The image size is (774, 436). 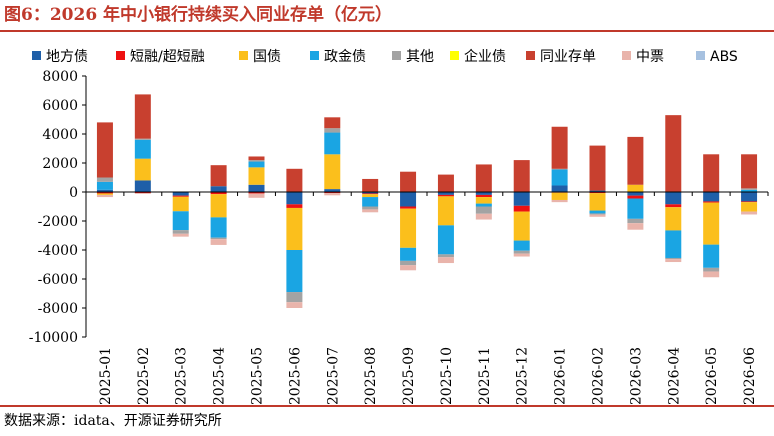 What do you see at coordinates (636, 375) in the screenshot?
I see `x-tick-label: 2026-03` at bounding box center [636, 375].